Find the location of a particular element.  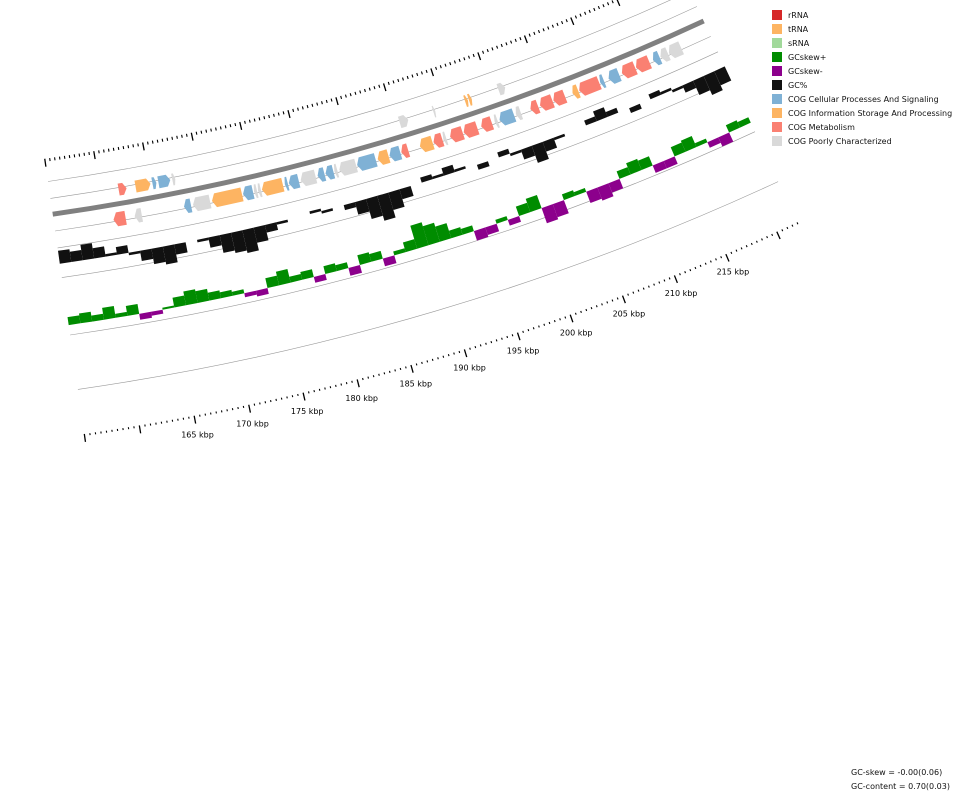

scale-label: 195 kbp is located at coordinates (523, 351).